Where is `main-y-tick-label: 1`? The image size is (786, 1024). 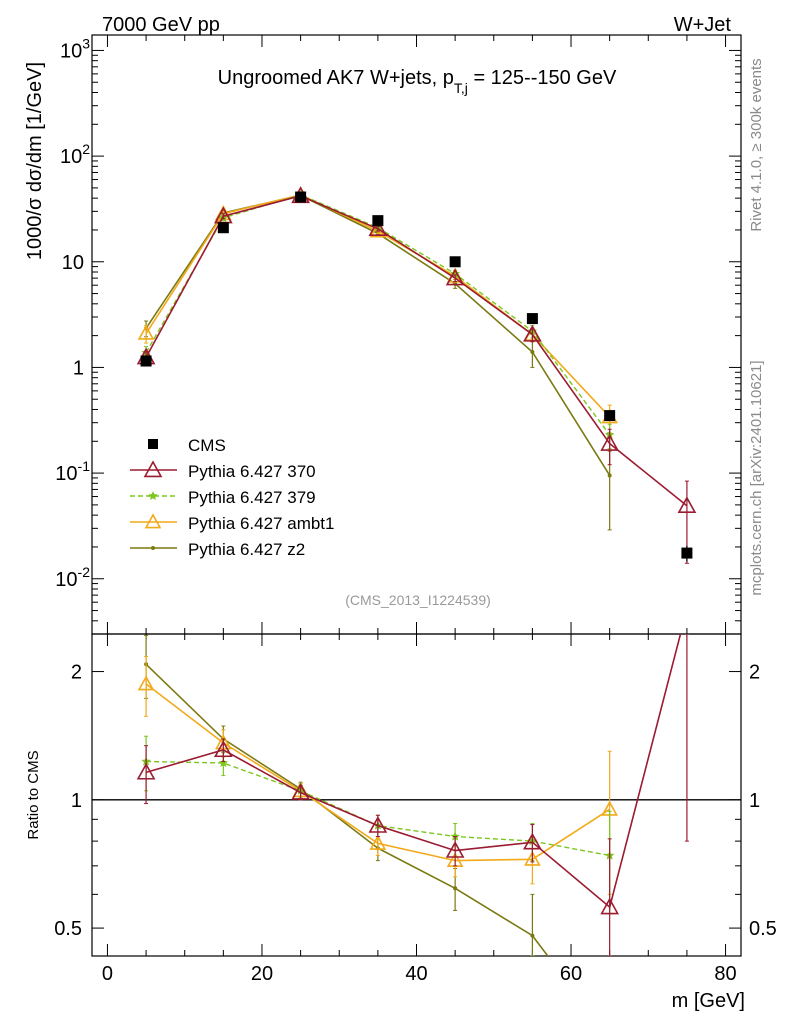 main-y-tick-label: 1 is located at coordinates (78, 368).